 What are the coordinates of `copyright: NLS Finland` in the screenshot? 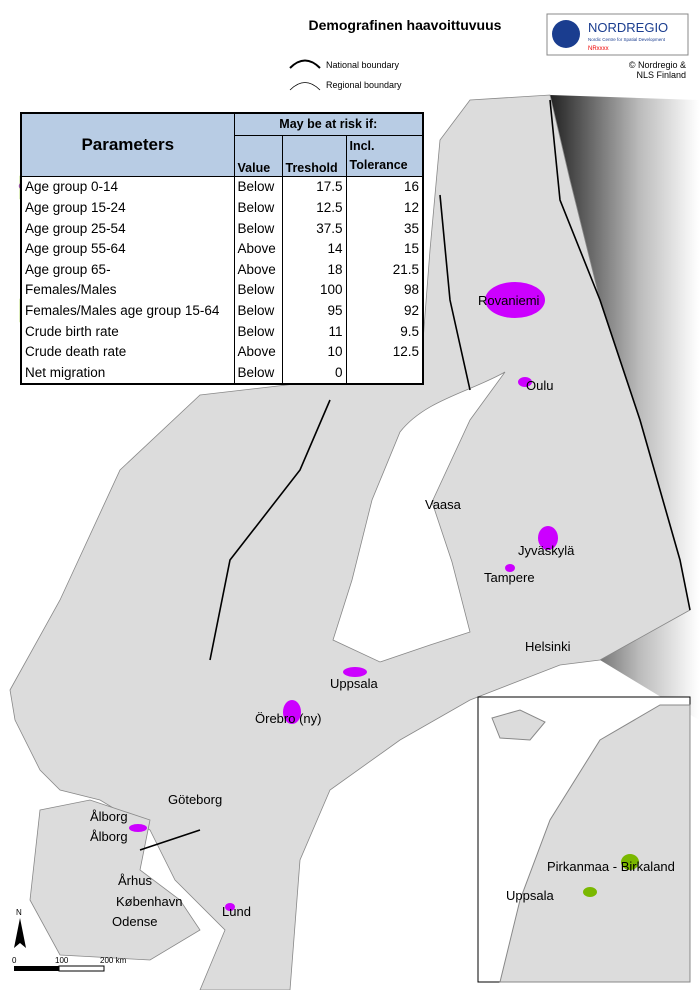 It's located at (661, 75).